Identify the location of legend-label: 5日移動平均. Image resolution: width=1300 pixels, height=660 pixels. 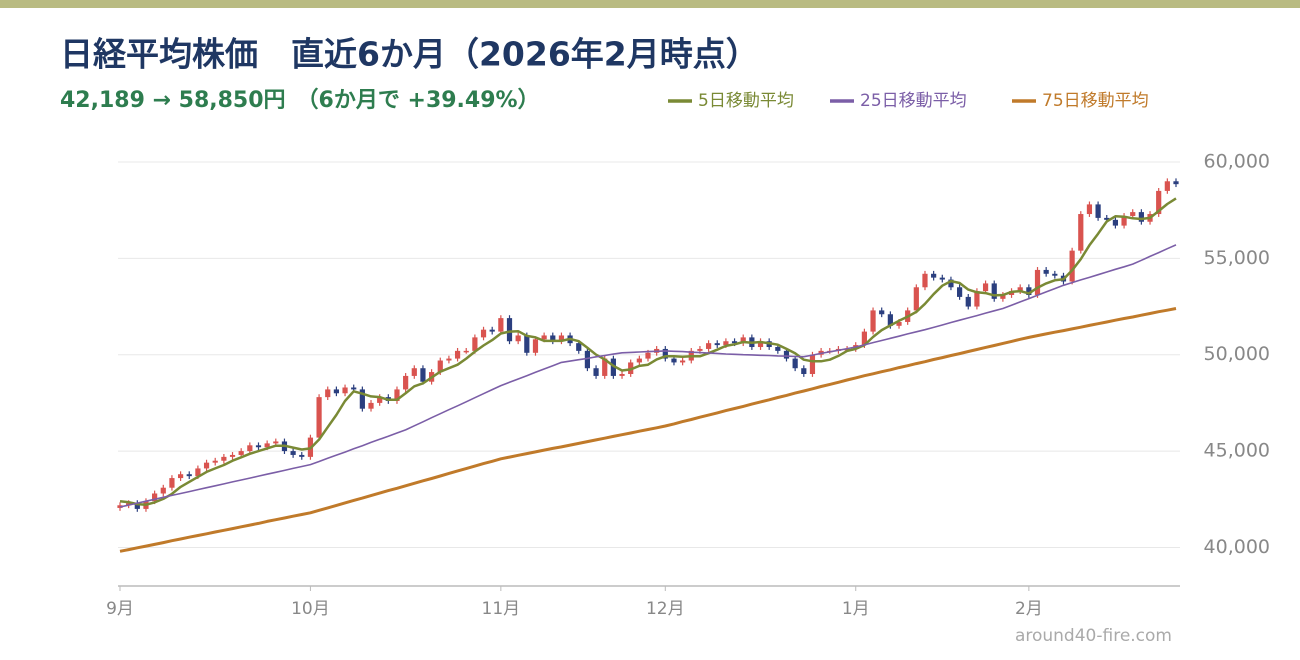
(746, 101).